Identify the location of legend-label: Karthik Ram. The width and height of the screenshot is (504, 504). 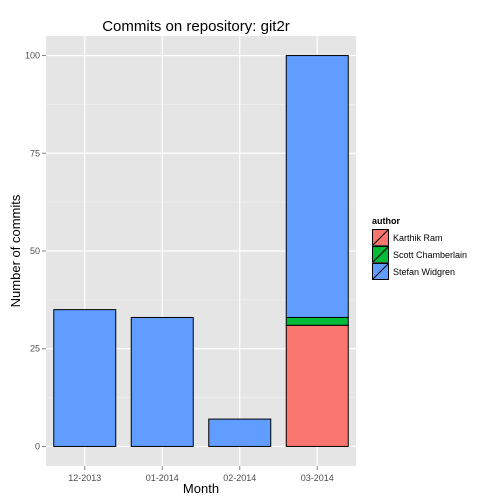
(418, 238).